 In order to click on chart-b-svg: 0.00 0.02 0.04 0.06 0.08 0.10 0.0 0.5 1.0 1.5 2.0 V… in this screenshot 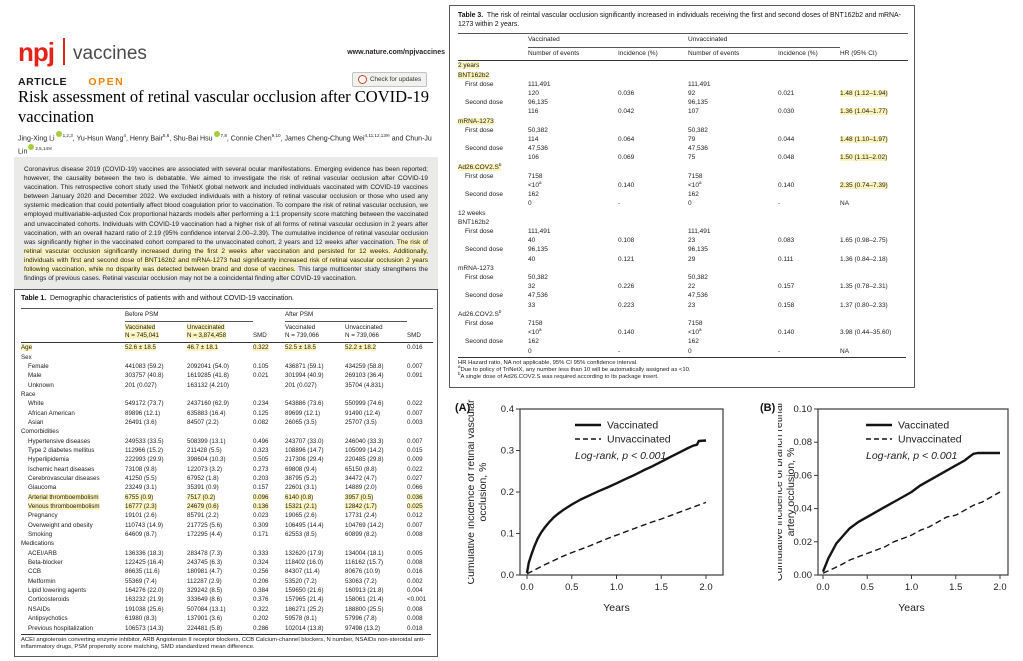, I will do `click(893, 508)`.